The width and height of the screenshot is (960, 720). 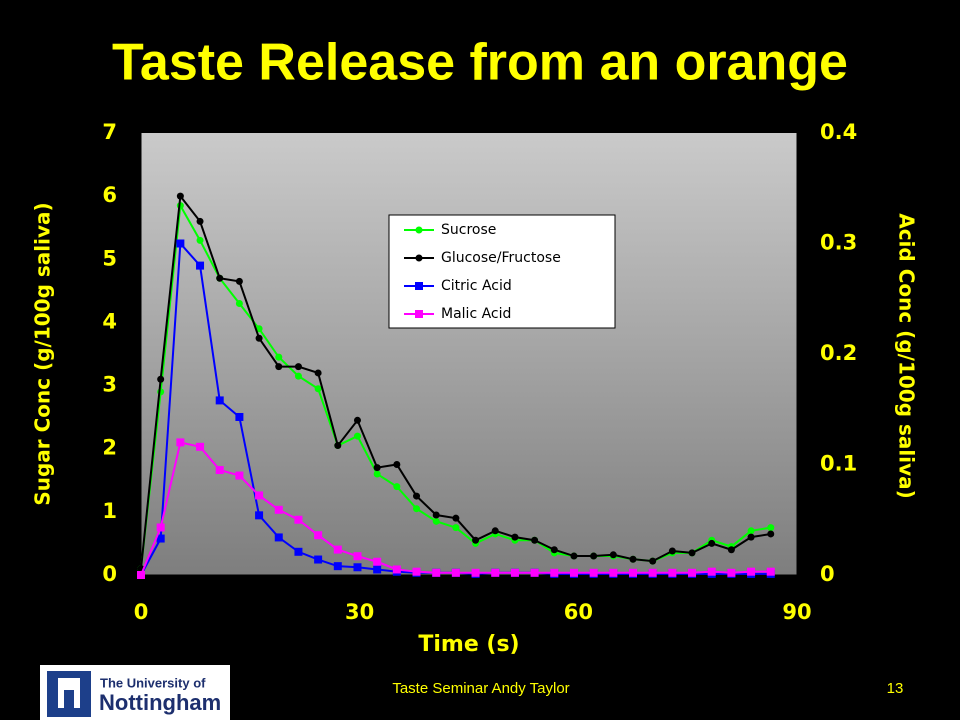 What do you see at coordinates (838, 353) in the screenshot?
I see `y2-tick-label: 0.2` at bounding box center [838, 353].